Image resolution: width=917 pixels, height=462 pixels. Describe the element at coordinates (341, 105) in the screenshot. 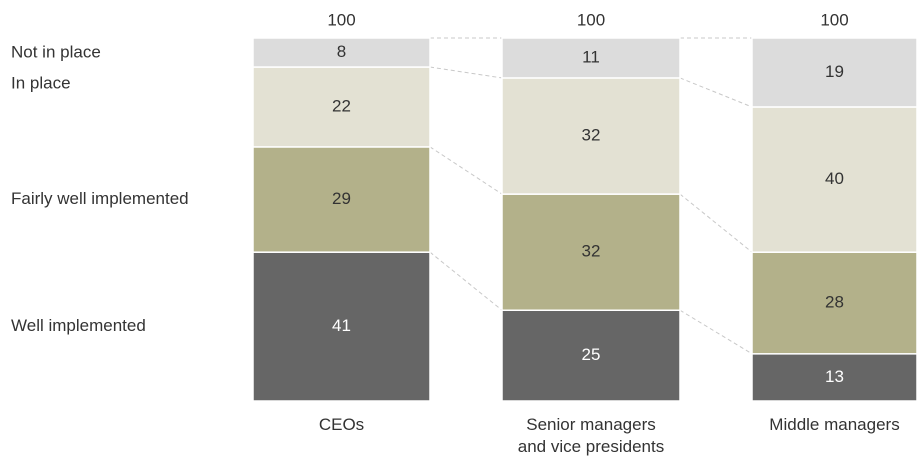

I see `value-label: 22` at that location.